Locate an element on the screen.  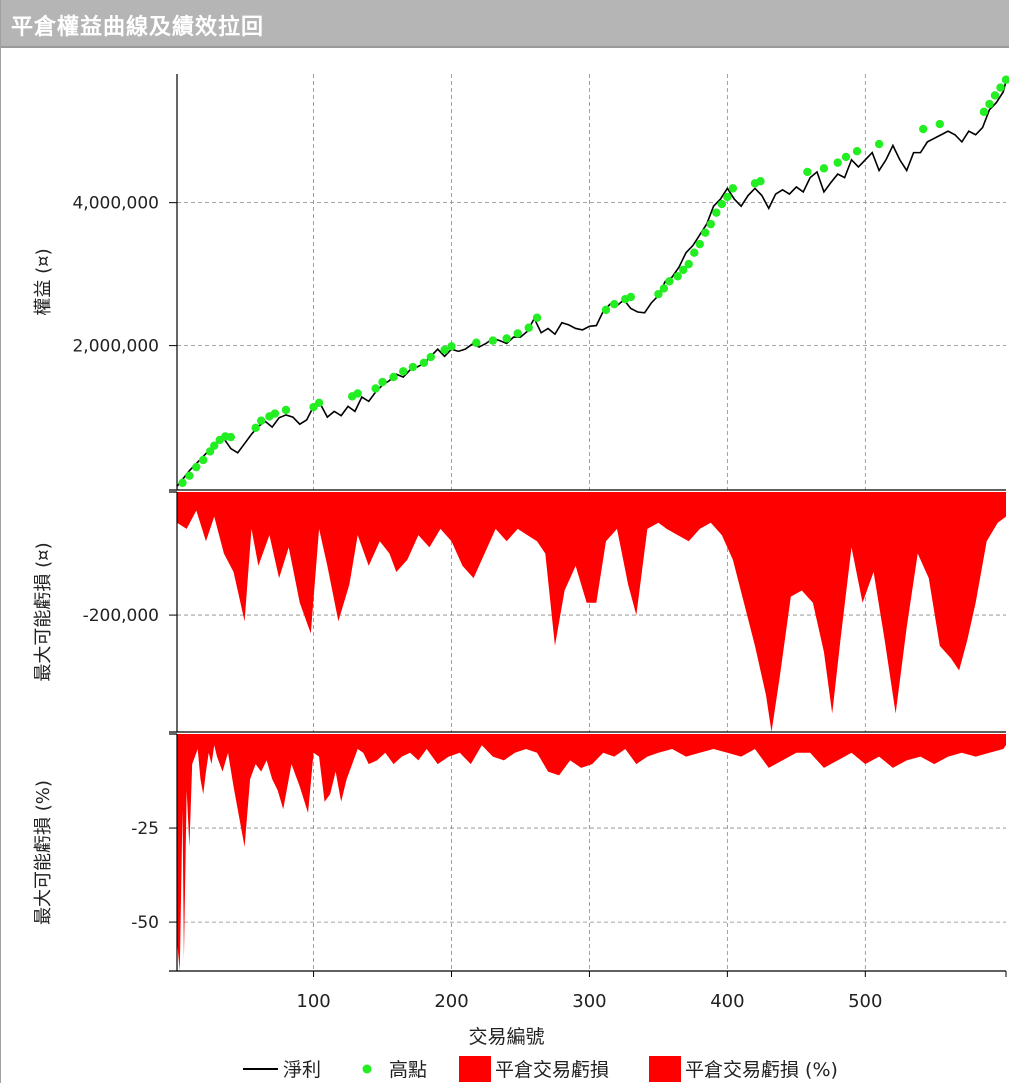
legend-label: 淨利 is located at coordinates (302, 1070).